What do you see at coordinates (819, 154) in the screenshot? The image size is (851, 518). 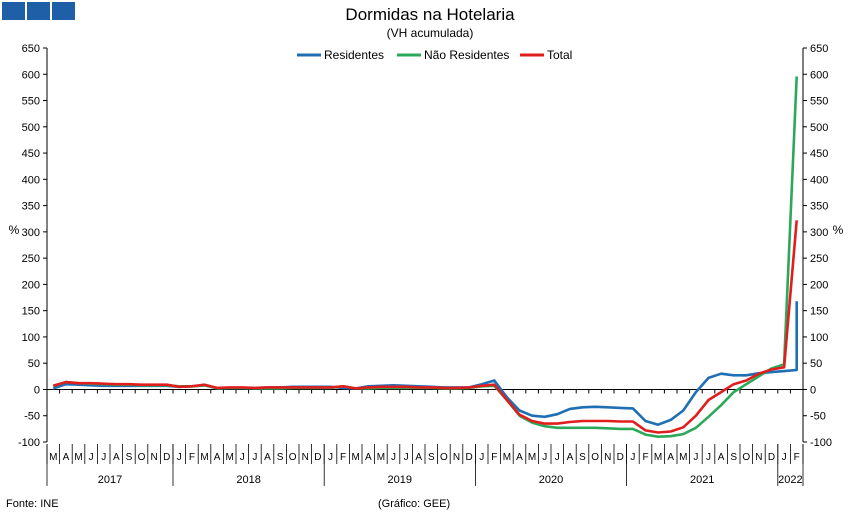 I see `y-tick-label-right: 450` at bounding box center [819, 154].